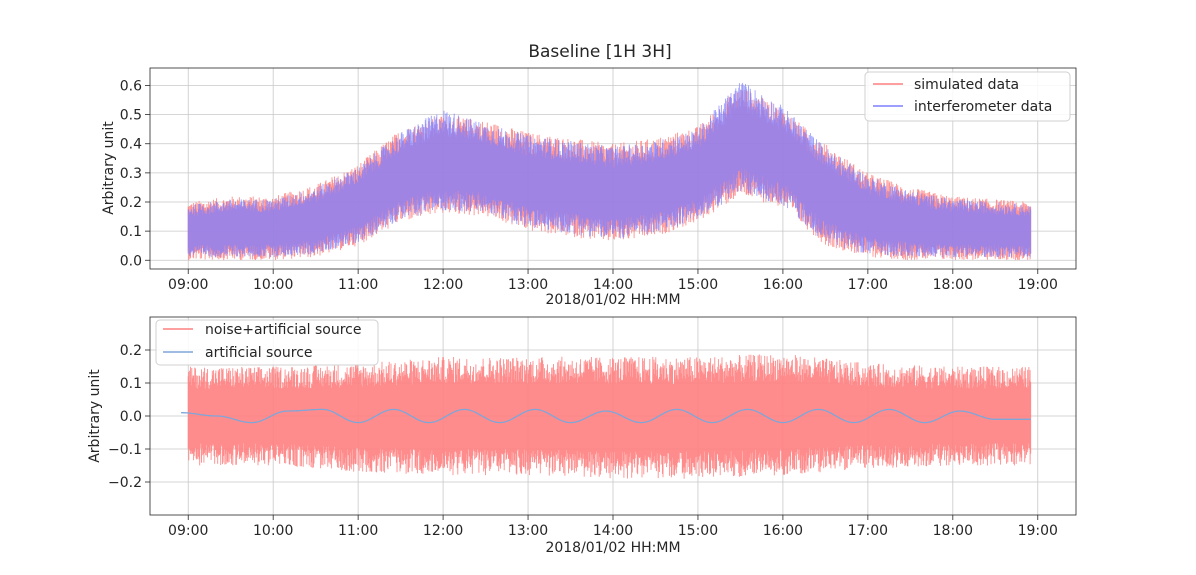 This screenshot has width=1196, height=575. What do you see at coordinates (125, 483) in the screenshot?
I see `bot-y-tick-label: −0.2` at bounding box center [125, 483].